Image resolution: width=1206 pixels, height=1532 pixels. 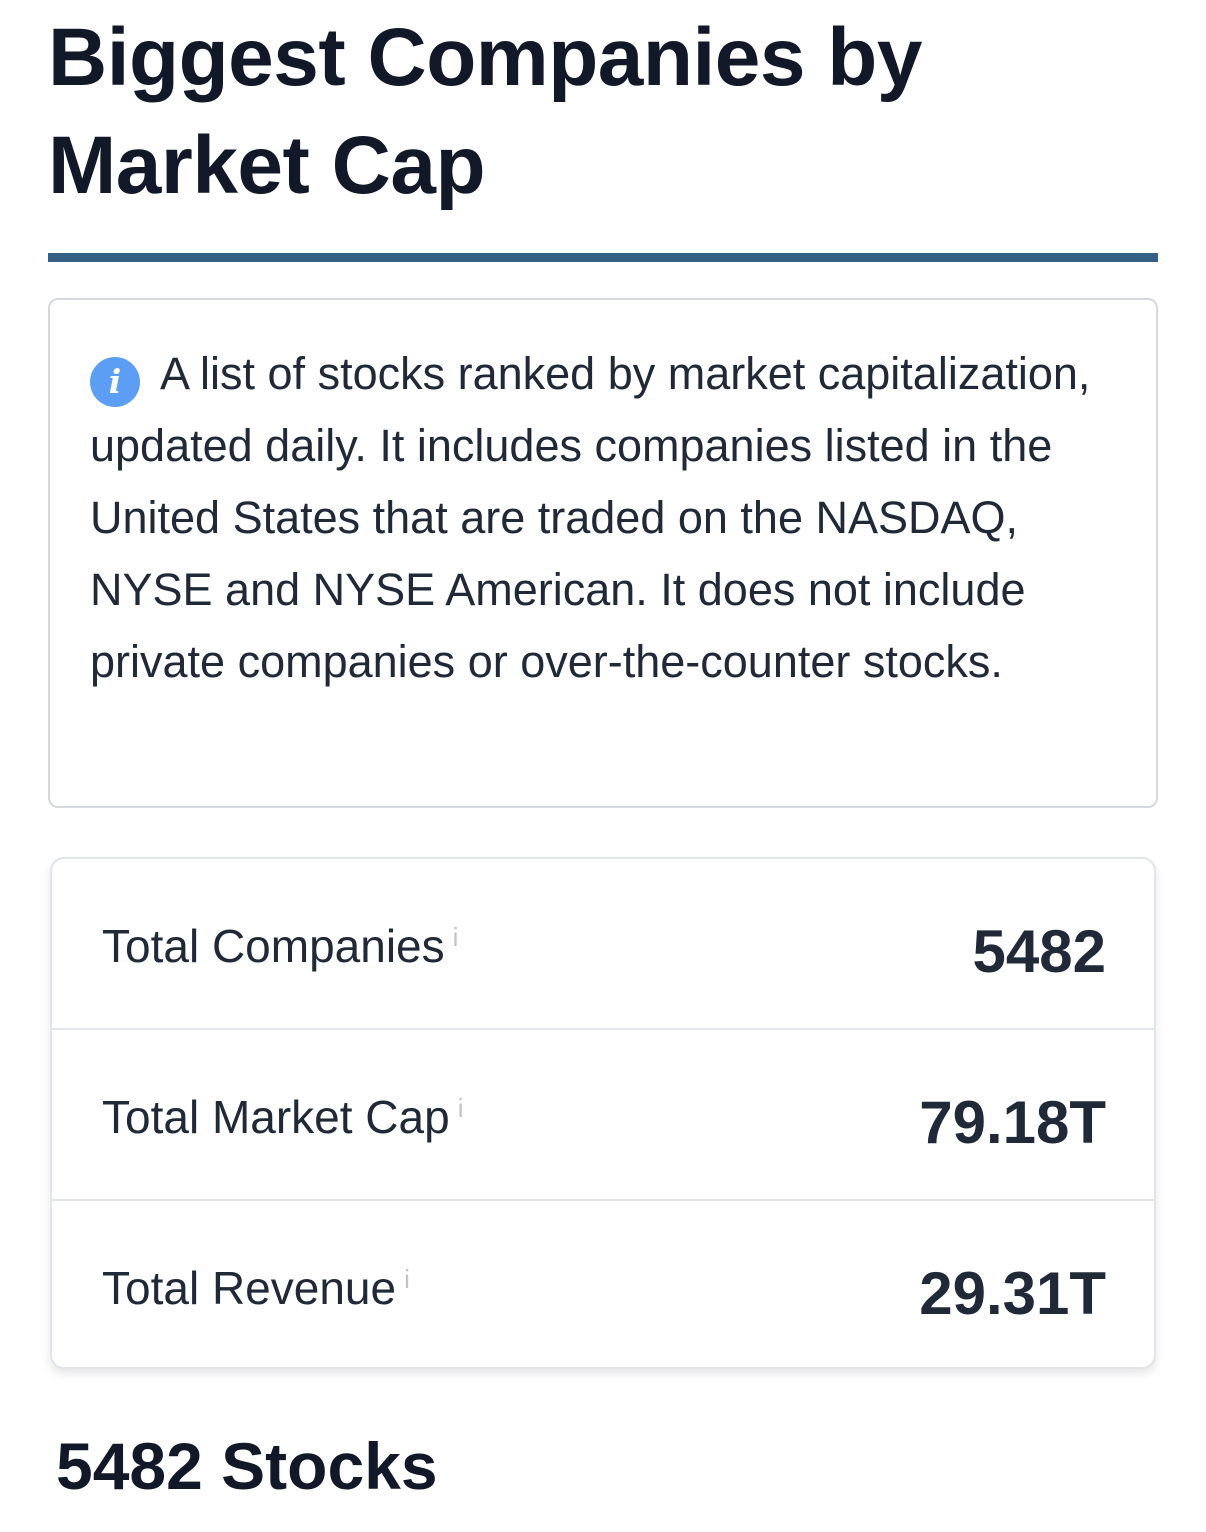 What do you see at coordinates (1012, 1122) in the screenshot?
I see `stat-value: 79.18T` at bounding box center [1012, 1122].